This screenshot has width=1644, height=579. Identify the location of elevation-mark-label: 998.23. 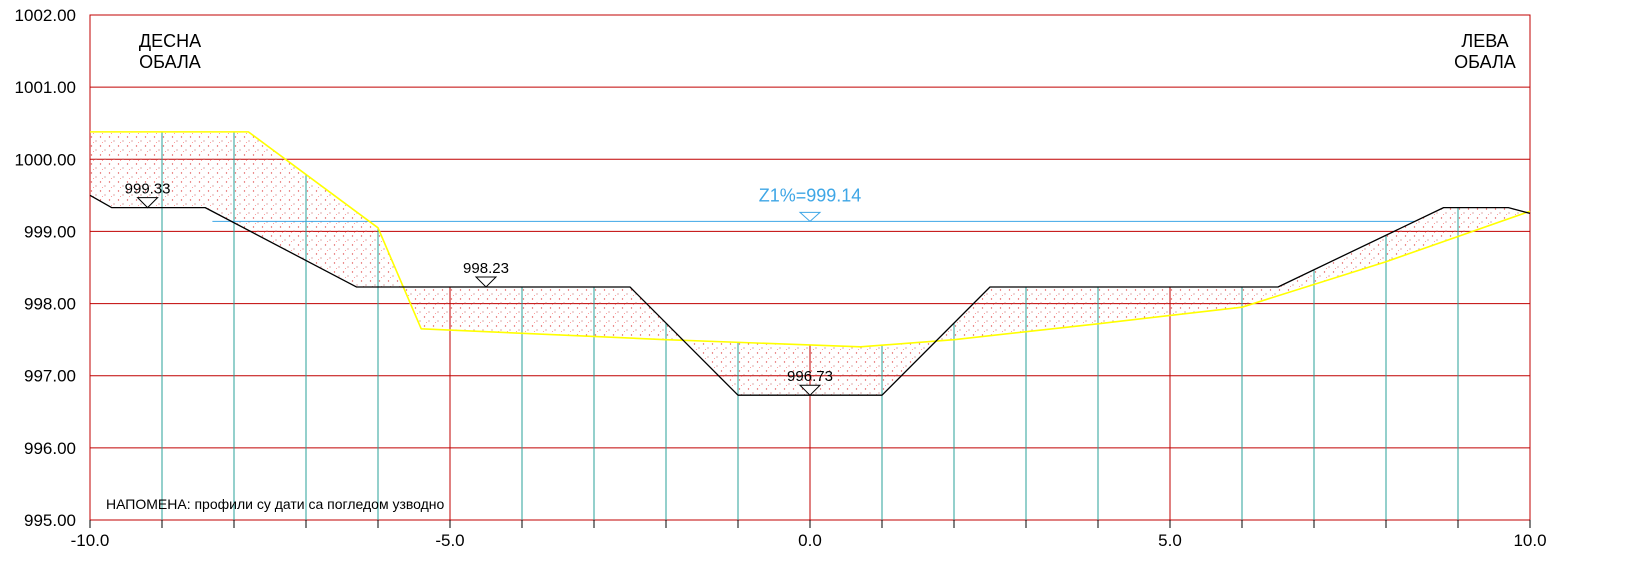
(486, 268).